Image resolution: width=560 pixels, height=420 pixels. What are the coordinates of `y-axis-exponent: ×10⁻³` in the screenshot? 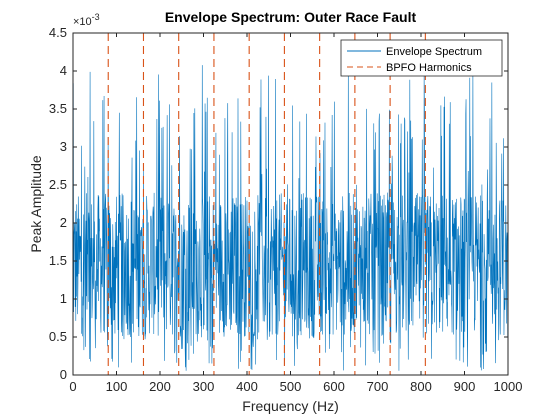 It's located at (86, 20).